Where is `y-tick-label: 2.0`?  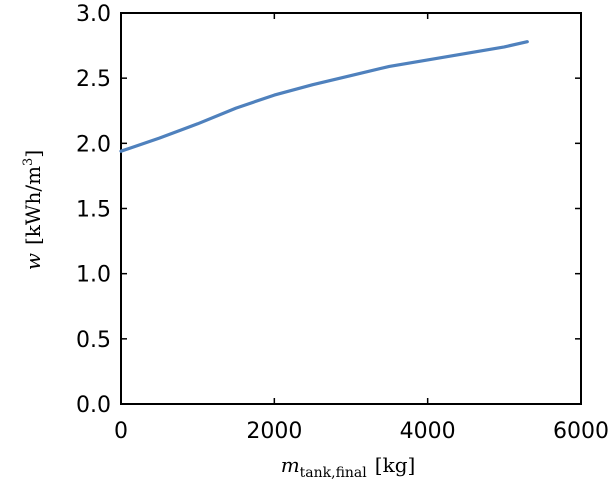
y-tick-label: 2.0 is located at coordinates (93, 144).